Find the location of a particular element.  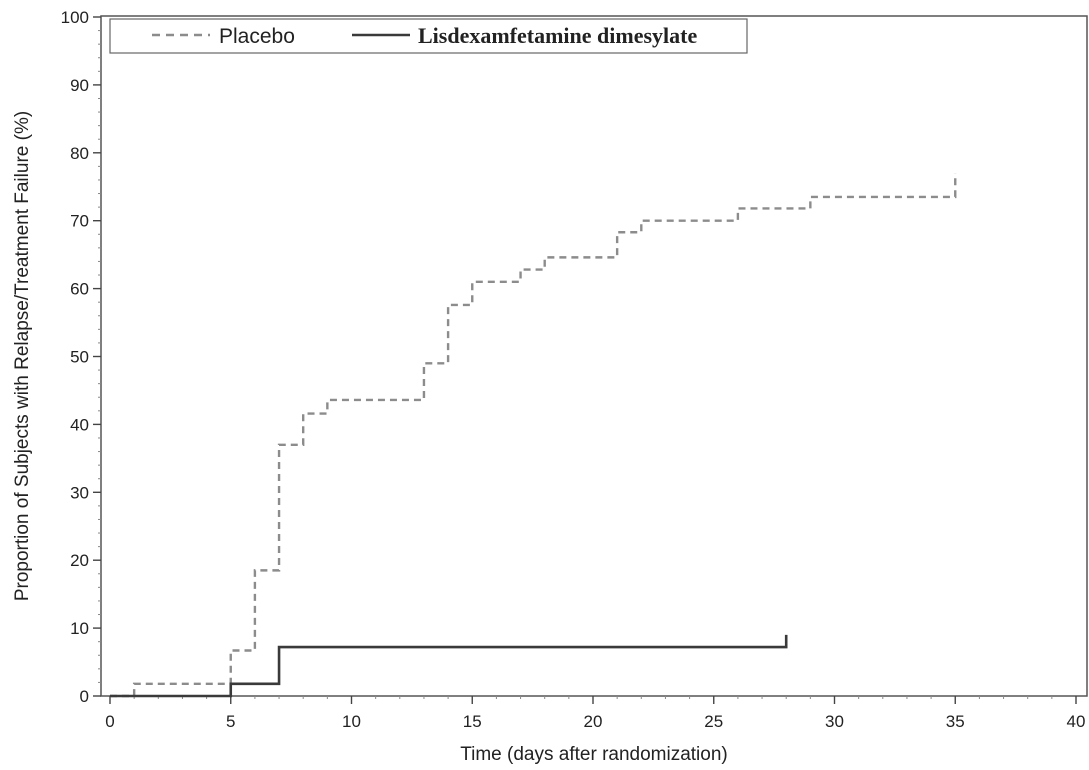

legend-label-placebo: Placebo is located at coordinates (257, 36).